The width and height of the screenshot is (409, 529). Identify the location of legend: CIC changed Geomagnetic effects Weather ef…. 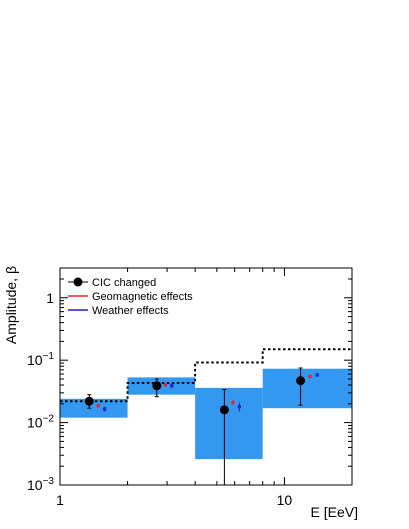
(130, 297).